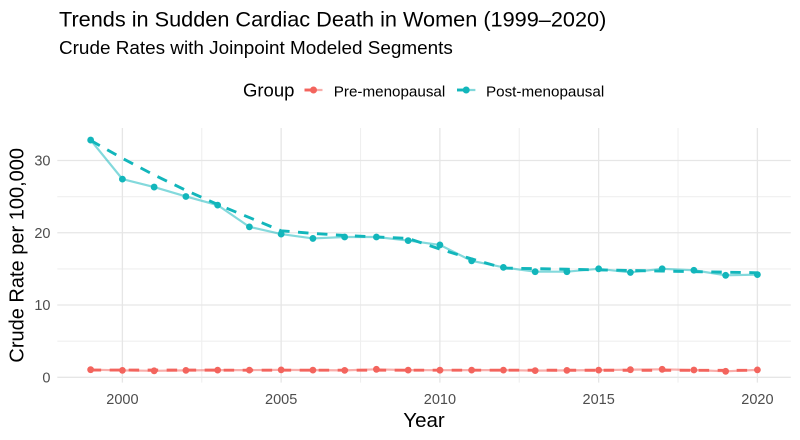 The height and width of the screenshot is (440, 800). Describe the element at coordinates (46, 378) in the screenshot. I see `svg-text: 0` at that location.